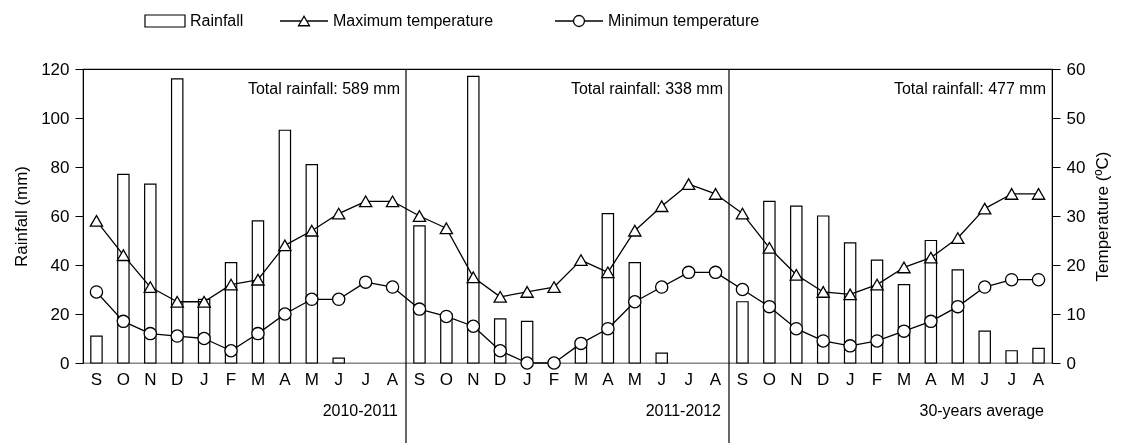 Image resolution: width=1128 pixels, height=443 pixels. What do you see at coordinates (1076, 265) in the screenshot?
I see `y2-tick-label: 20` at bounding box center [1076, 265].